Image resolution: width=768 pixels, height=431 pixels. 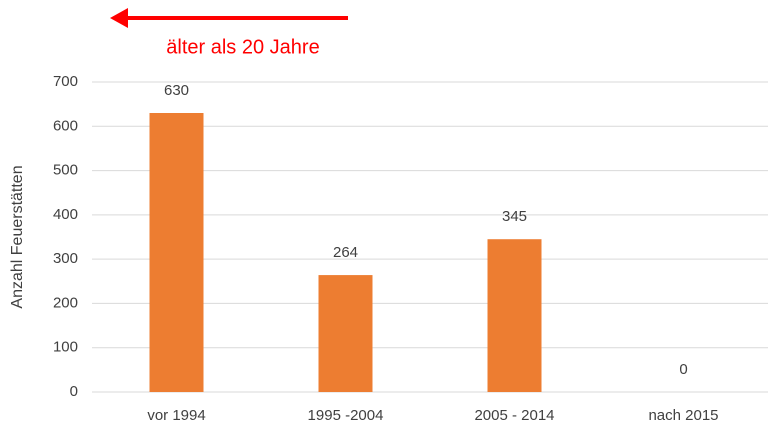 I want to click on data-label: 0, so click(x=683, y=369).